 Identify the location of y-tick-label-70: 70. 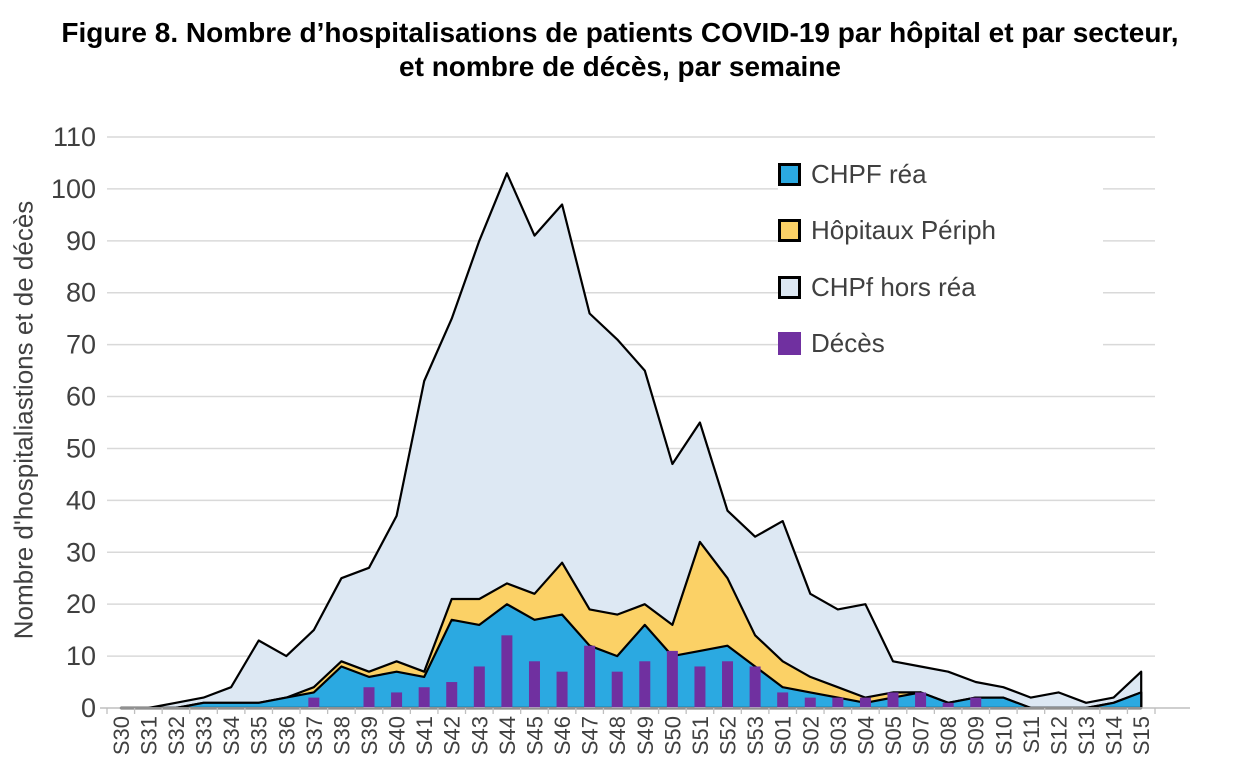
(81, 345).